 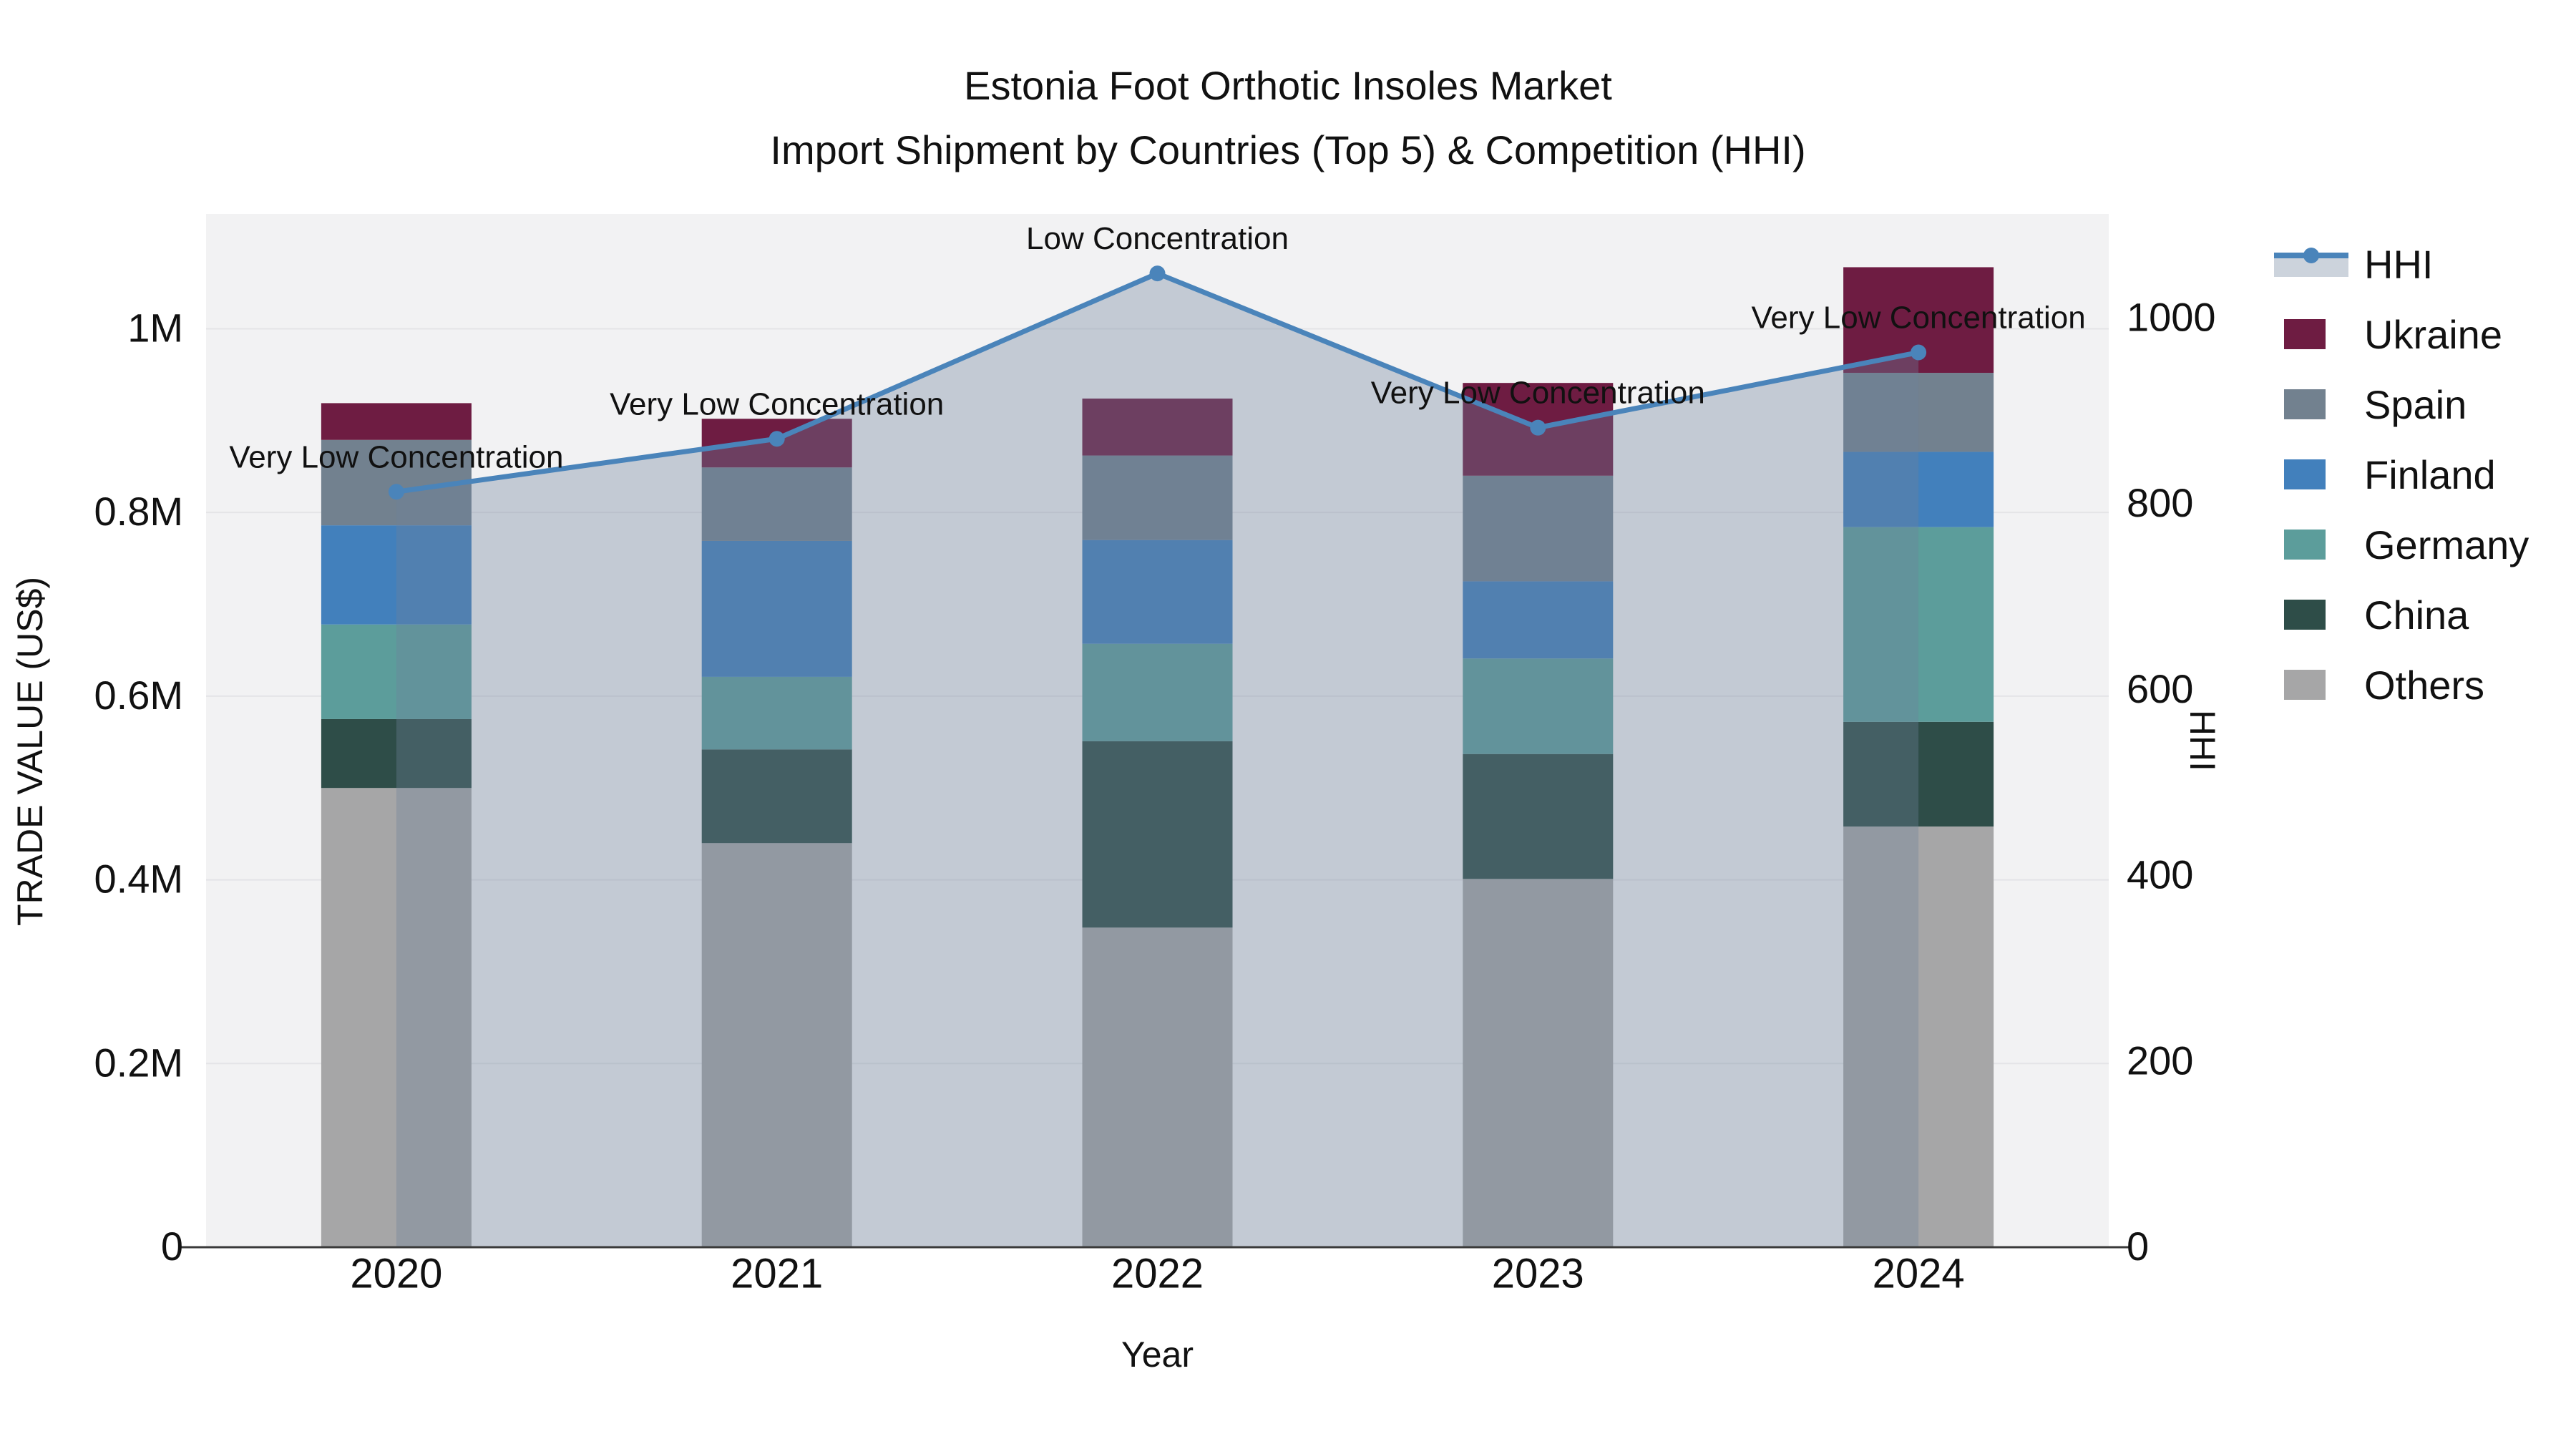 I want to click on y-right-tick-0: 0, so click(x=2138, y=1246).